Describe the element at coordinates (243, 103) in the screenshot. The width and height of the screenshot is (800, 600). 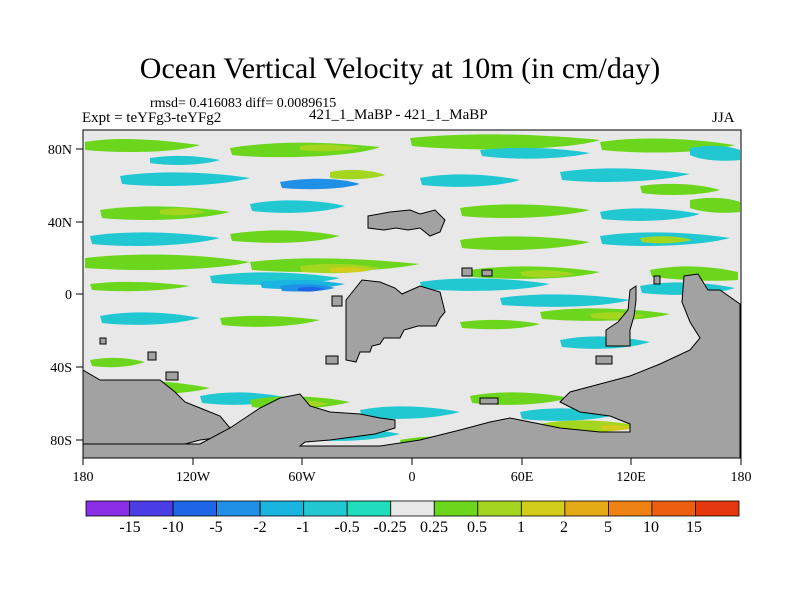
I see `stats-line: rmsd= 0.416083 diff= 0.0089615` at that location.